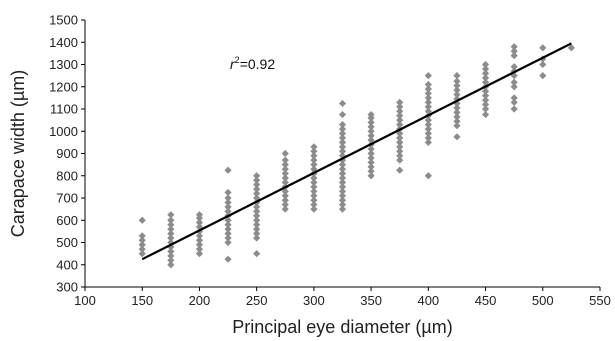  Describe the element at coordinates (428, 300) in the screenshot. I see `x-tick-label: 400` at that location.